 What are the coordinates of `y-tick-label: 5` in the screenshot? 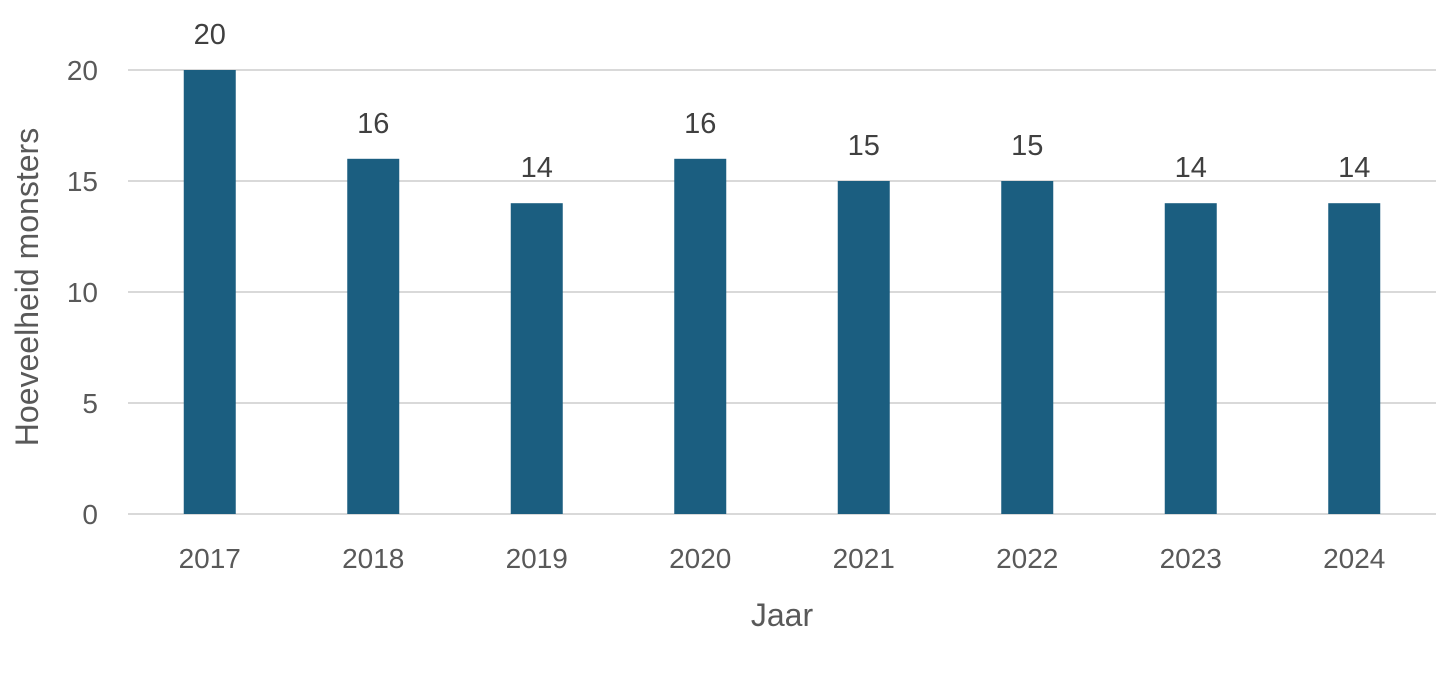 It's located at (90, 403).